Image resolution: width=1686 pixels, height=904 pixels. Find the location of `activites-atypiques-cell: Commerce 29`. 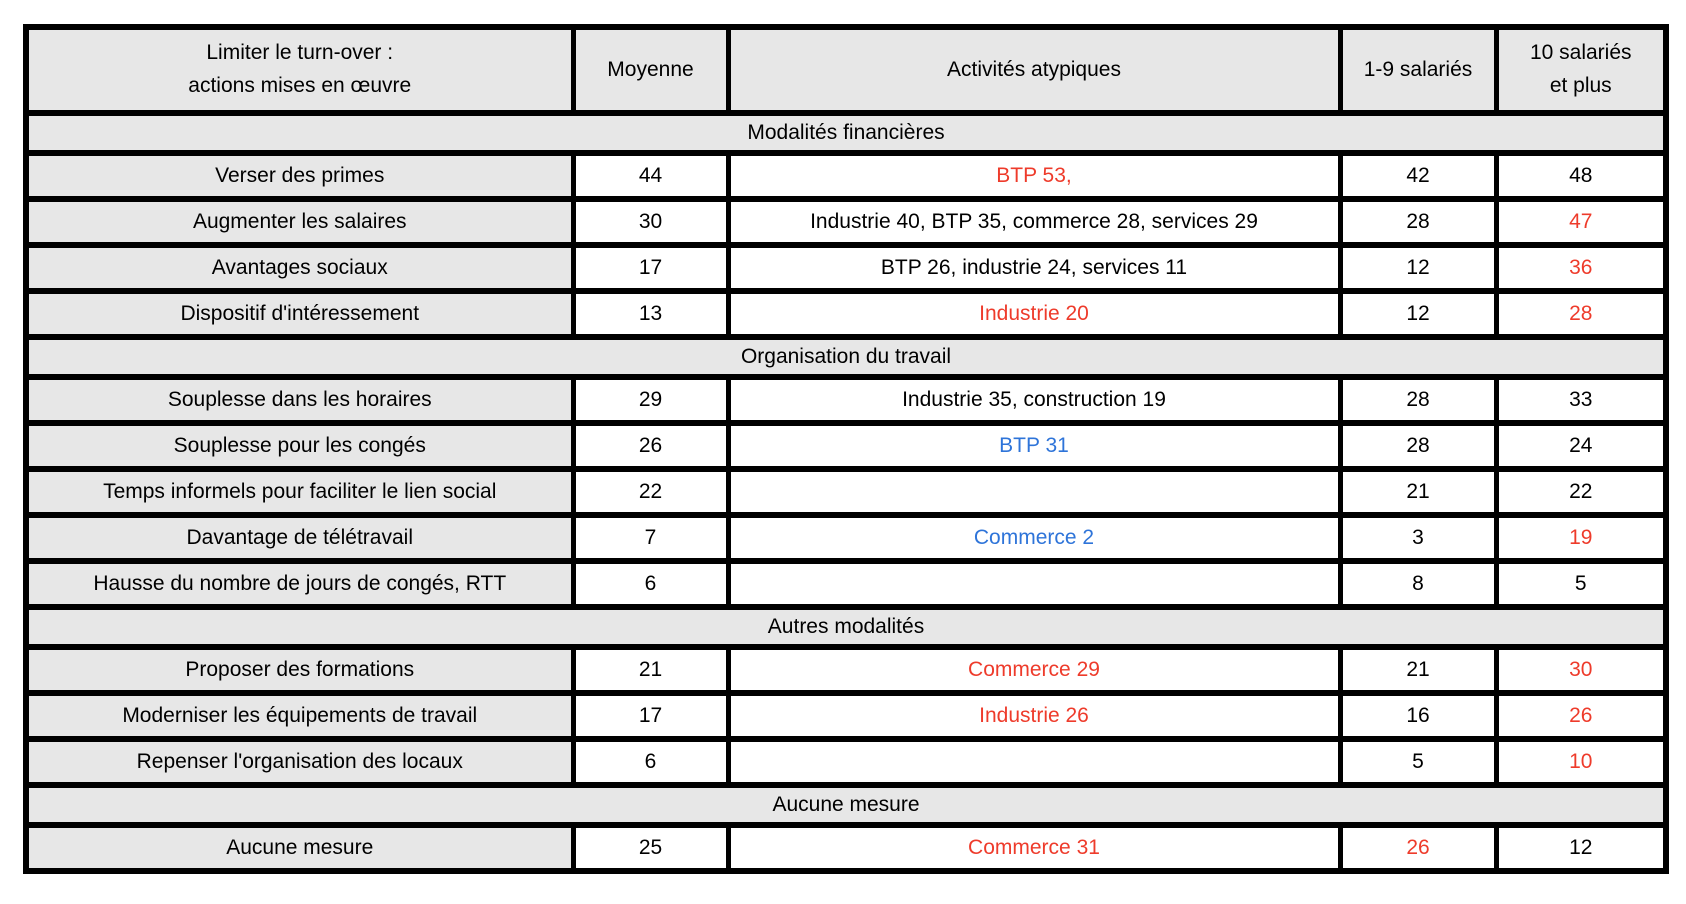

activites-atypiques-cell: Commerce 29 is located at coordinates (1034, 670).